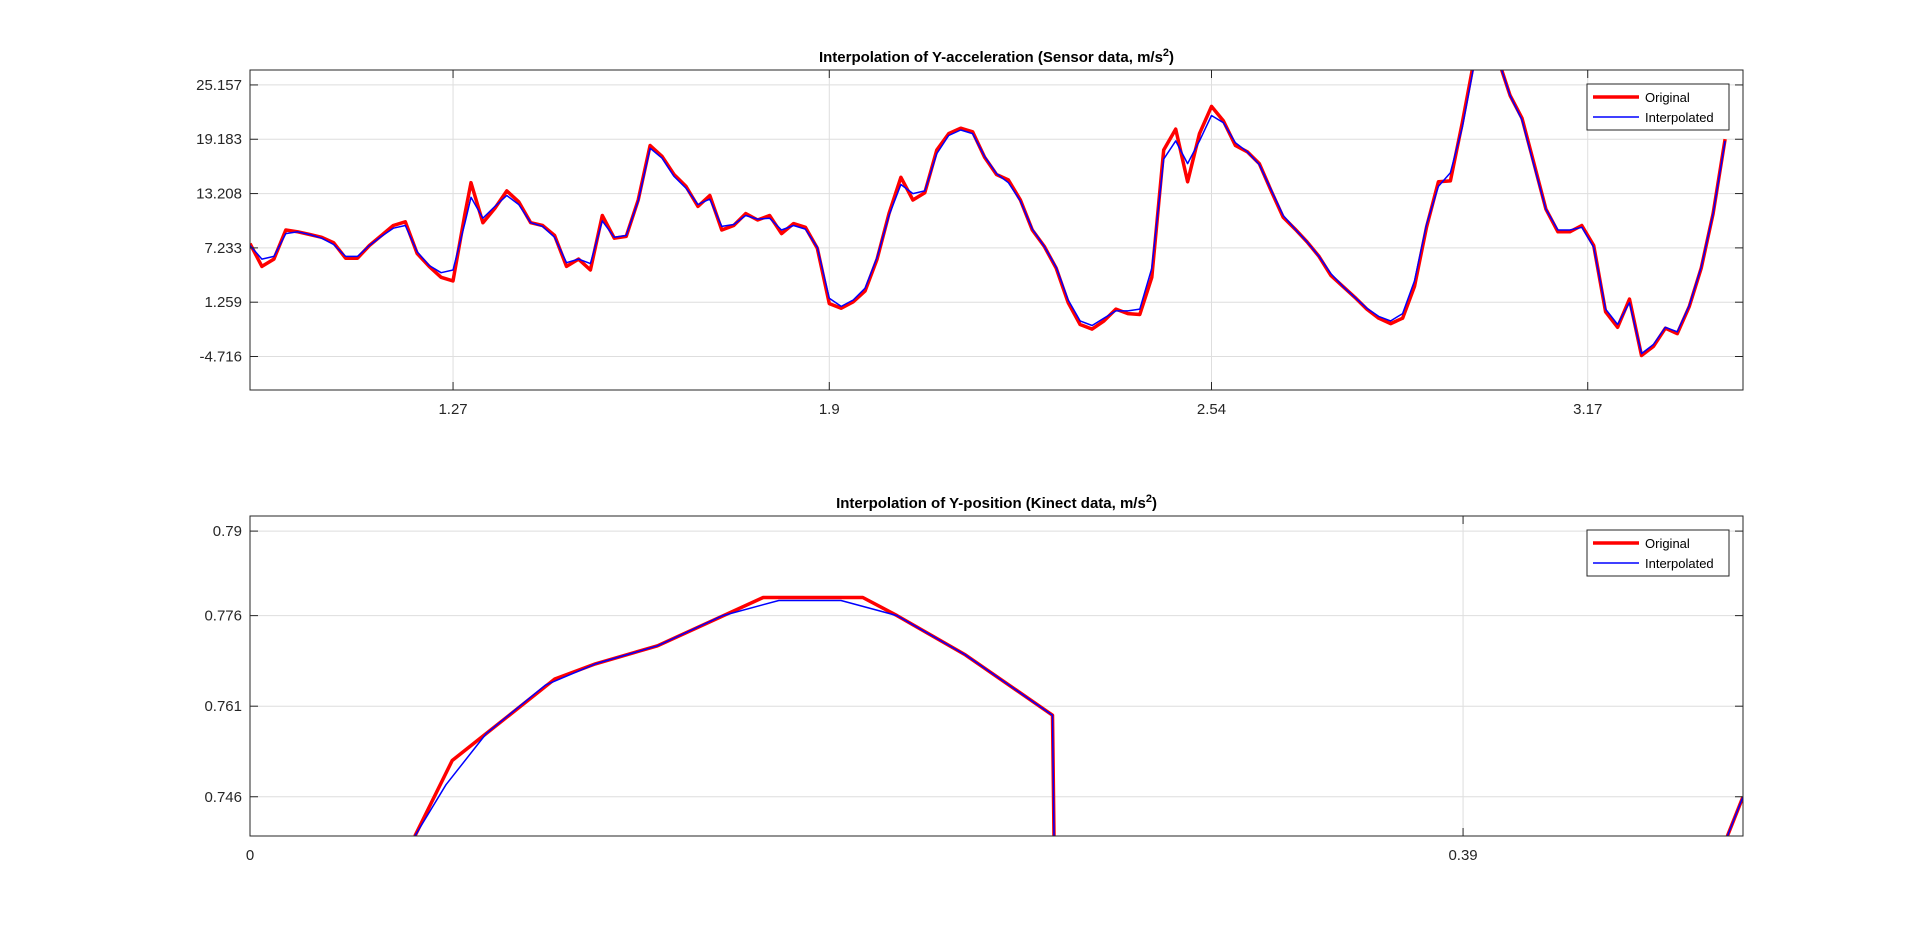  Describe the element at coordinates (1587, 409) in the screenshot. I see `acceleration-xtick-label-3: 3.17` at that location.